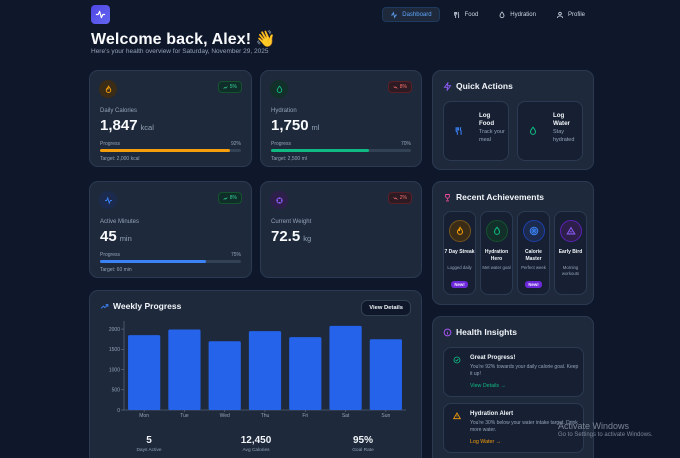 Image resolution: width=680 pixels, height=458 pixels. Describe the element at coordinates (184, 415) in the screenshot. I see `x-tick-label: Tue` at that location.